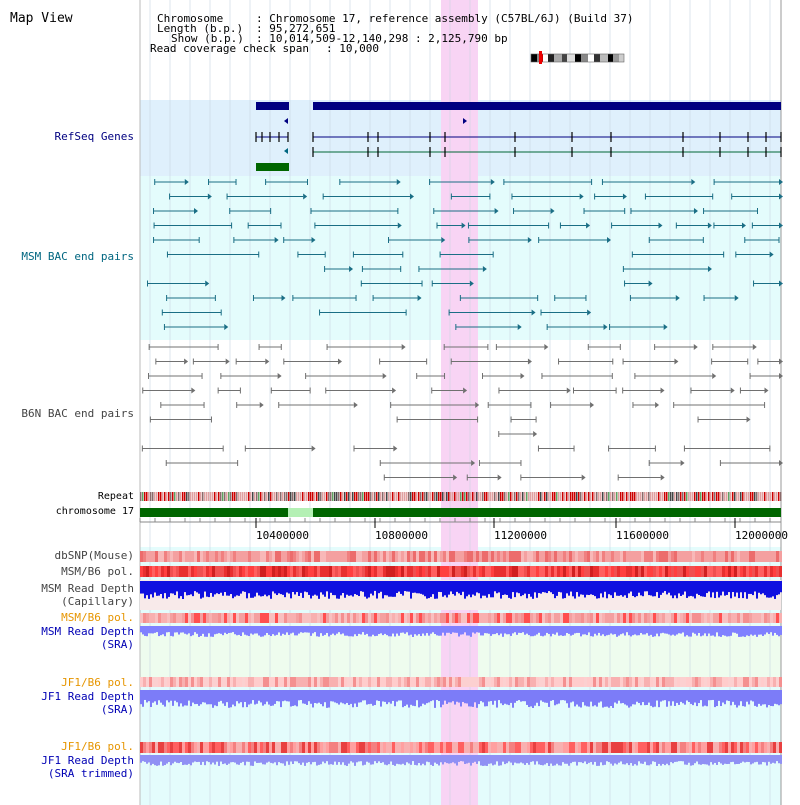 Image resolution: width=800 pixels, height=805 pixels. I want to click on track-label-msm-b6-pol-2: MSM/B6 pol., so click(97, 617).